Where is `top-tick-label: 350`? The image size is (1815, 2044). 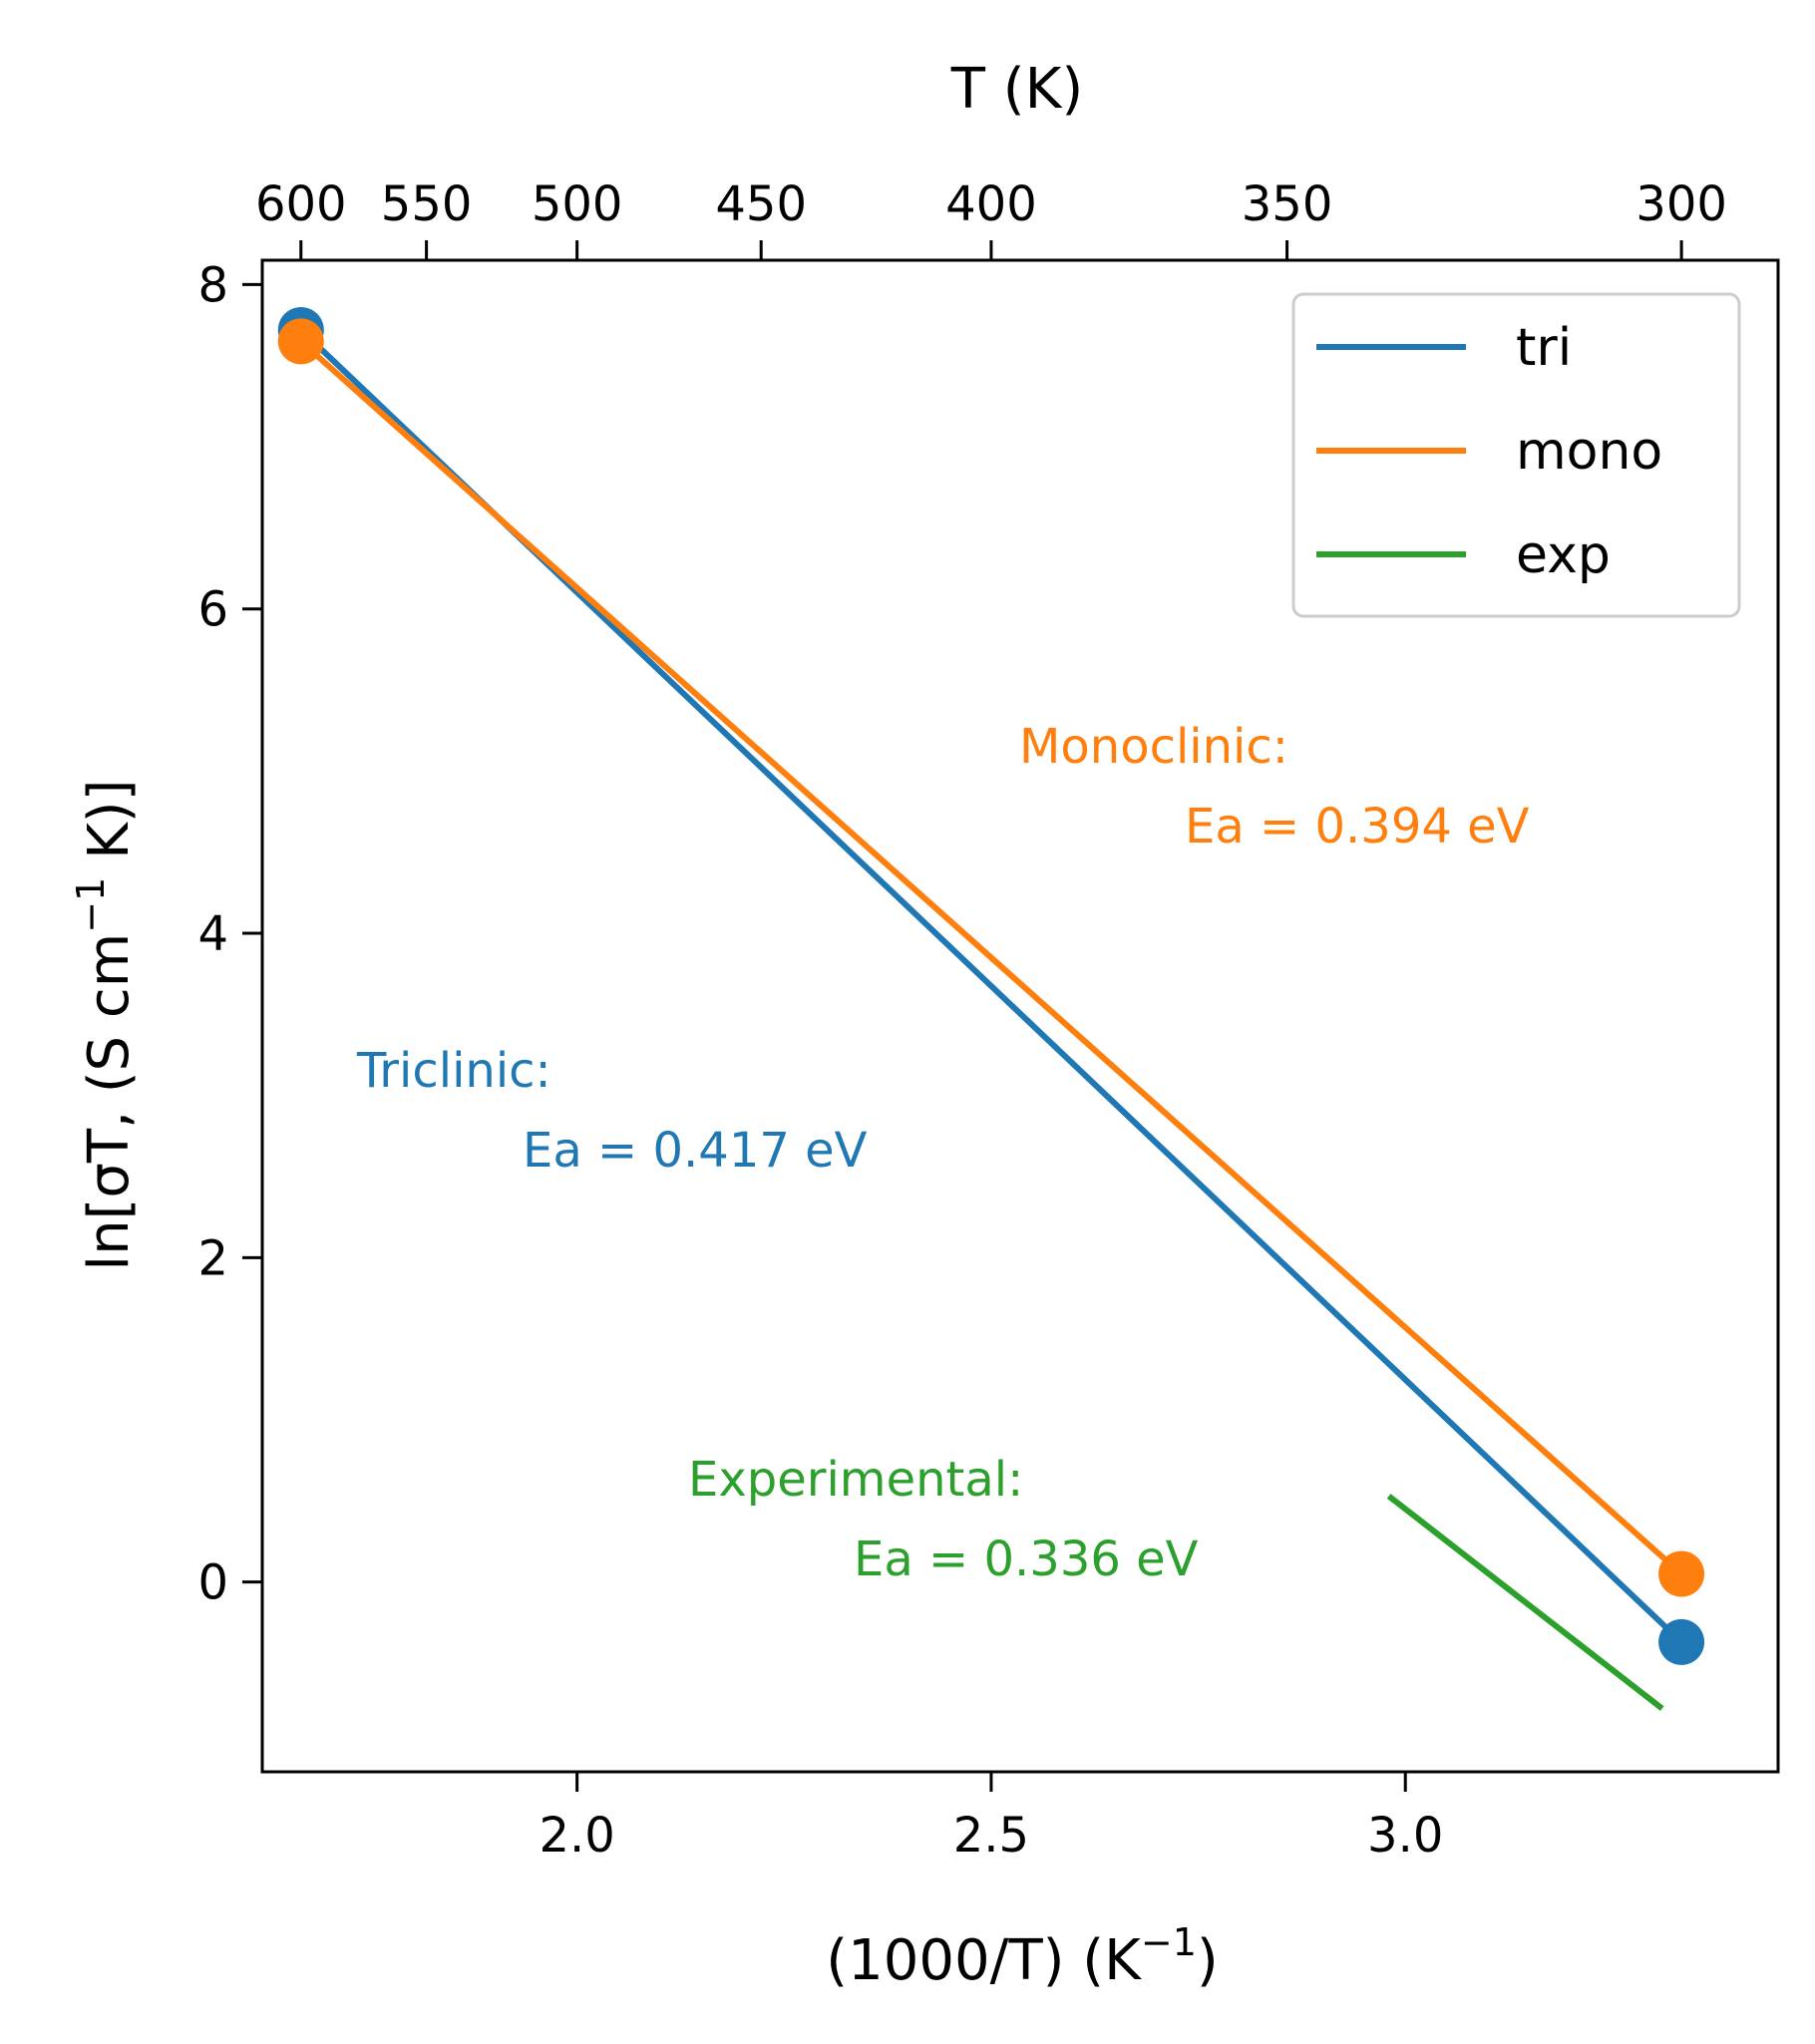 top-tick-label: 350 is located at coordinates (1287, 204).